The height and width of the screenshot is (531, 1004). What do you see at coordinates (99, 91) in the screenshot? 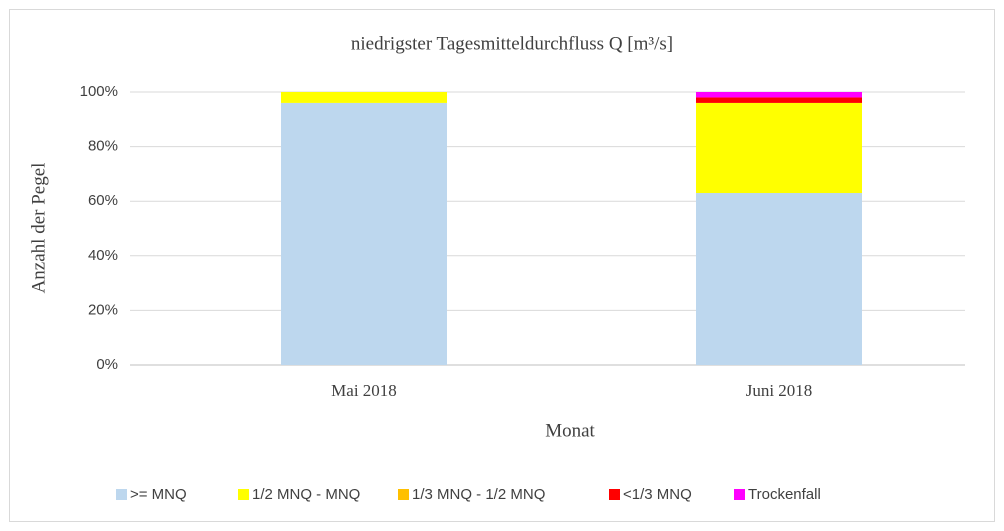
I see `y-tick-label: 100%` at bounding box center [99, 91].